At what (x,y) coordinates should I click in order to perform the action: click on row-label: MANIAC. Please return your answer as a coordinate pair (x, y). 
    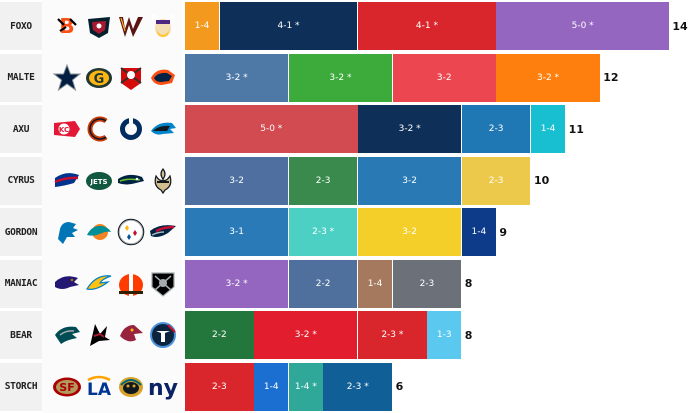
    Looking at the image, I should click on (21, 283).